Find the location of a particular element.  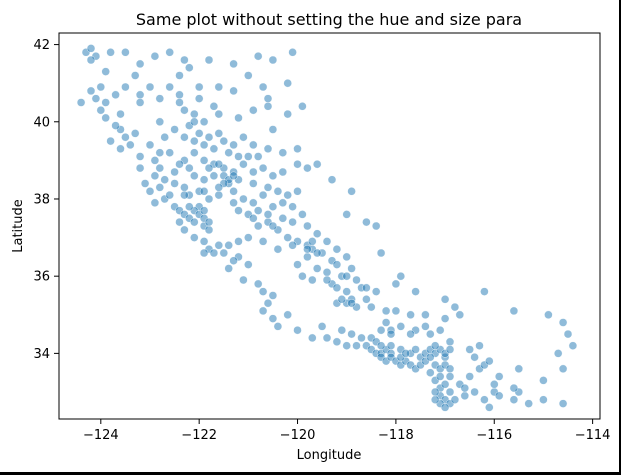

x-tick-label: −114 is located at coordinates (593, 435).